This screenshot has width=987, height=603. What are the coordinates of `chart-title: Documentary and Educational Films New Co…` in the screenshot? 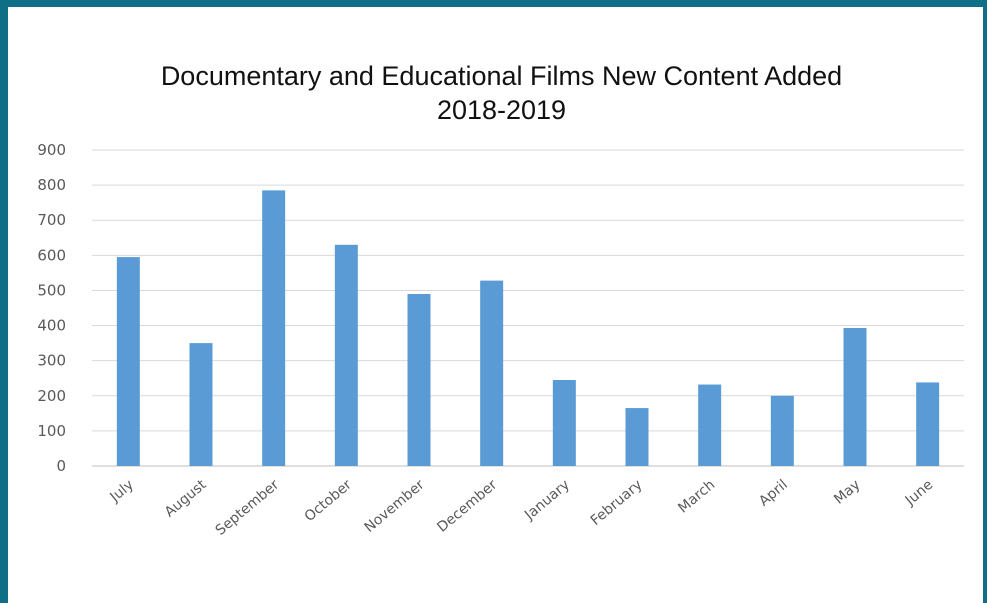 It's located at (501, 76).